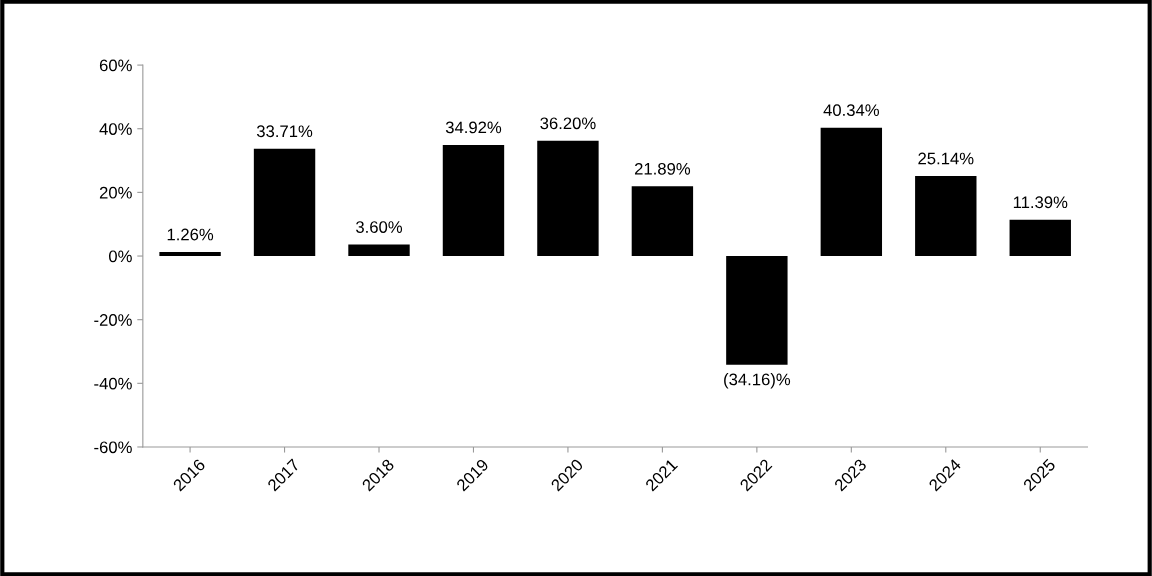  I want to click on data-label: 33.71%, so click(284, 131).